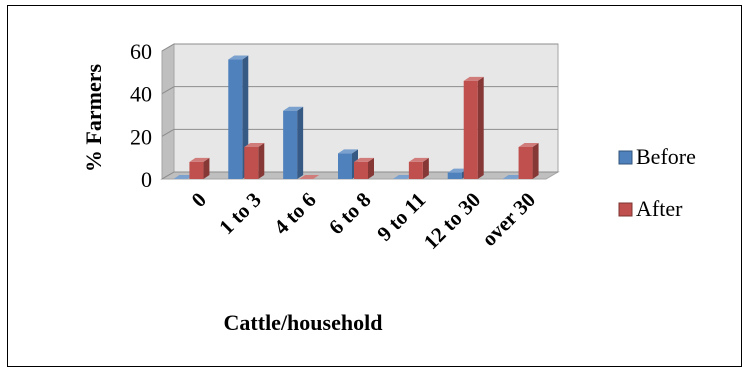 This screenshot has height=373, width=749. Describe the element at coordinates (141, 94) in the screenshot. I see `y-tick-label: 40` at that location.